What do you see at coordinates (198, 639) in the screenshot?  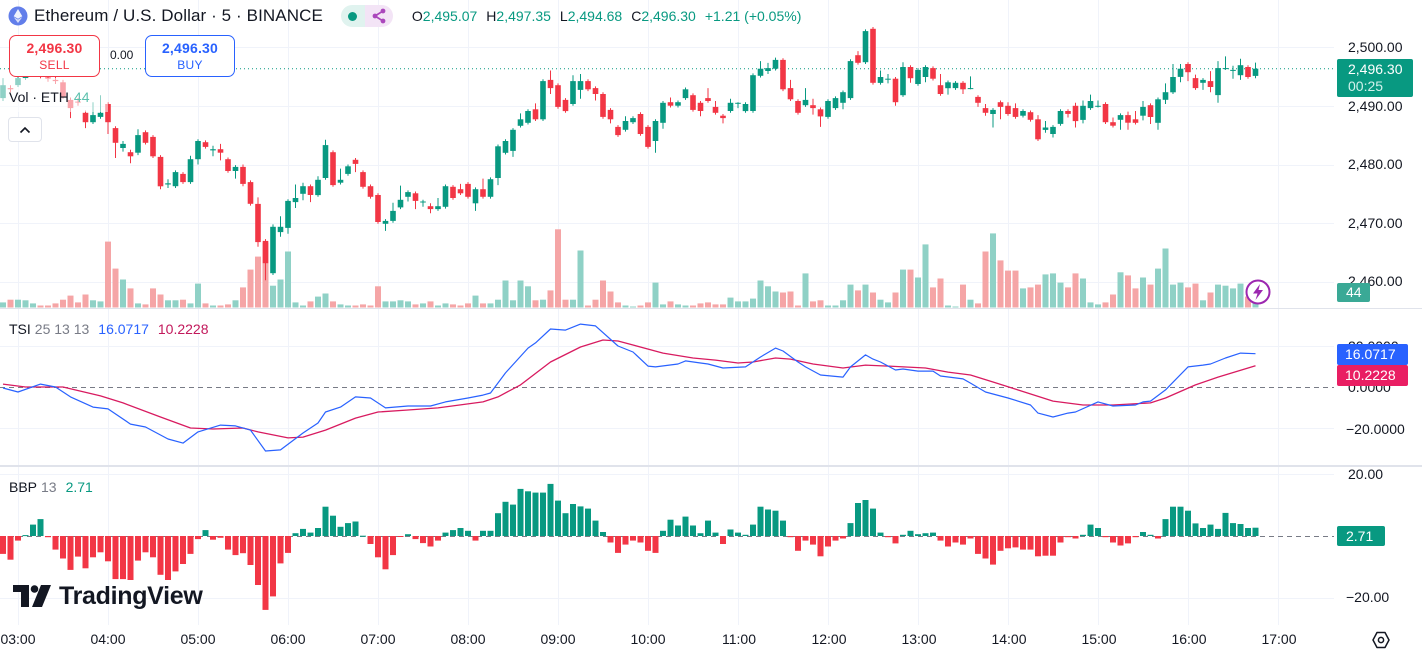 I see `time-axis-label: 05:00` at bounding box center [198, 639].